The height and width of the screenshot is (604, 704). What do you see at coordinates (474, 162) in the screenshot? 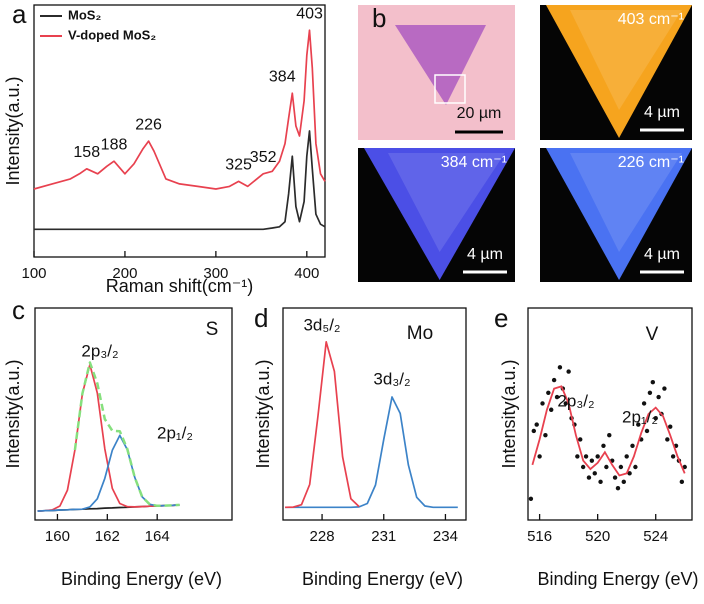
I see `map-label: 384 cm⁻¹` at bounding box center [474, 162].